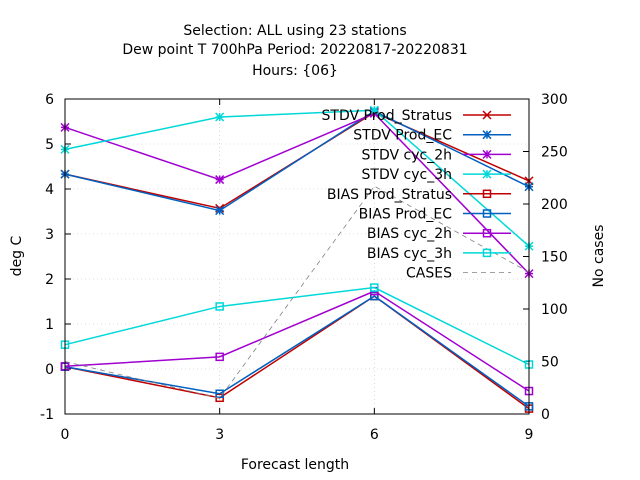 The height and width of the screenshot is (480, 640). I want to click on legend-label: STDV cyc_3h, so click(407, 175).